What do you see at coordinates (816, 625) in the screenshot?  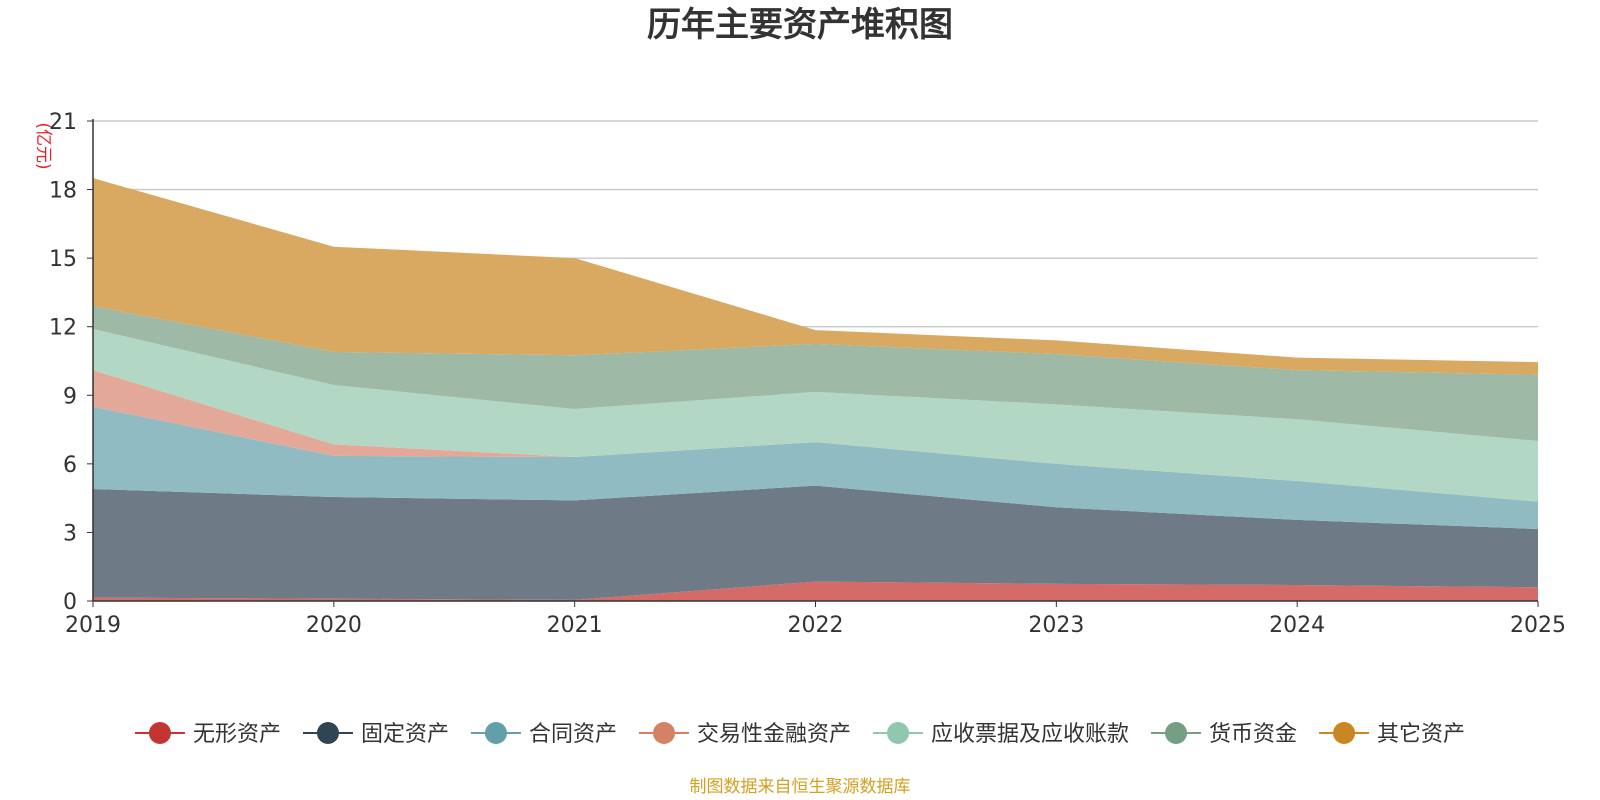 I see `x-tick-label: 2022` at bounding box center [816, 625].